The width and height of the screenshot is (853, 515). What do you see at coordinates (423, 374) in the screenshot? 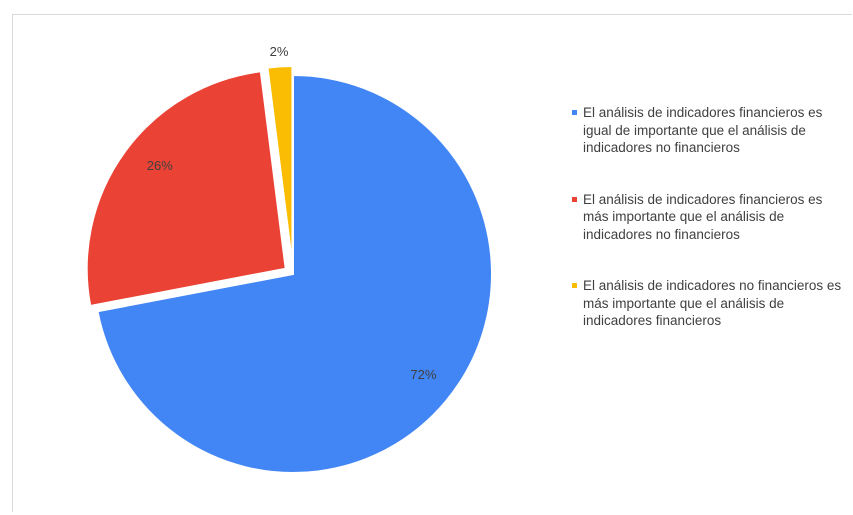
I see `data-label-0: 72%` at bounding box center [423, 374].